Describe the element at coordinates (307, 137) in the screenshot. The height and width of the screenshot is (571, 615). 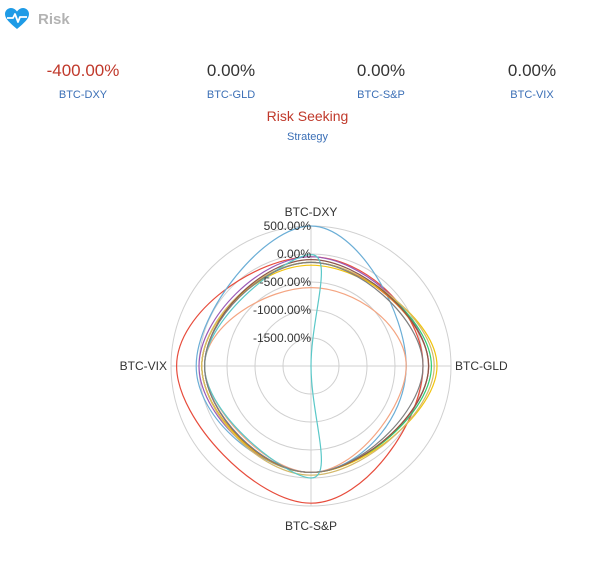
I see `strategy-label: Strategy` at that location.